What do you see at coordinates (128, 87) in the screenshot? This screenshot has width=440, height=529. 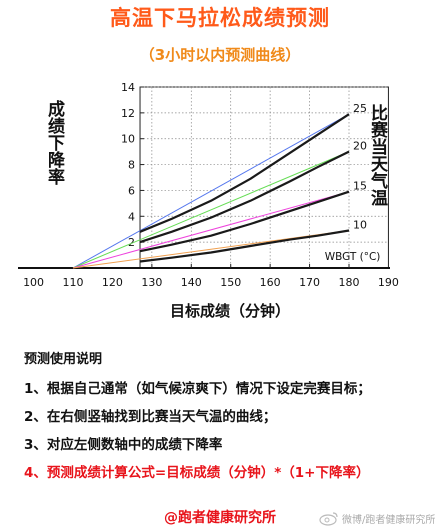 I see `y-tick-label: 14` at bounding box center [128, 87].